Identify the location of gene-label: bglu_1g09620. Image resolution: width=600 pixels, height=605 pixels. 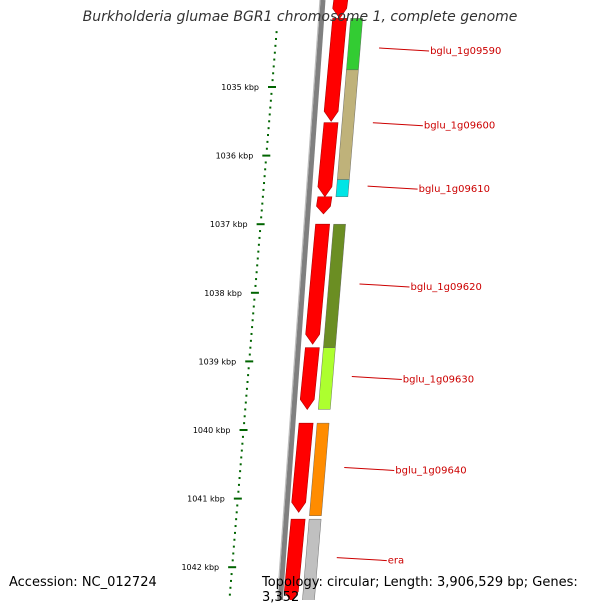
(445, 287).